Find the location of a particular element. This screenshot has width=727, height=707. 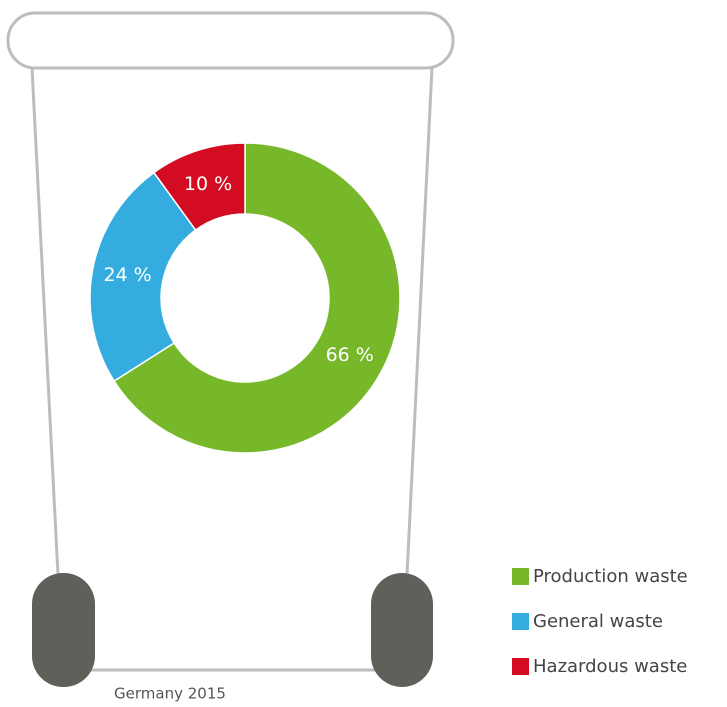

legend-label: General waste is located at coordinates (598, 621).